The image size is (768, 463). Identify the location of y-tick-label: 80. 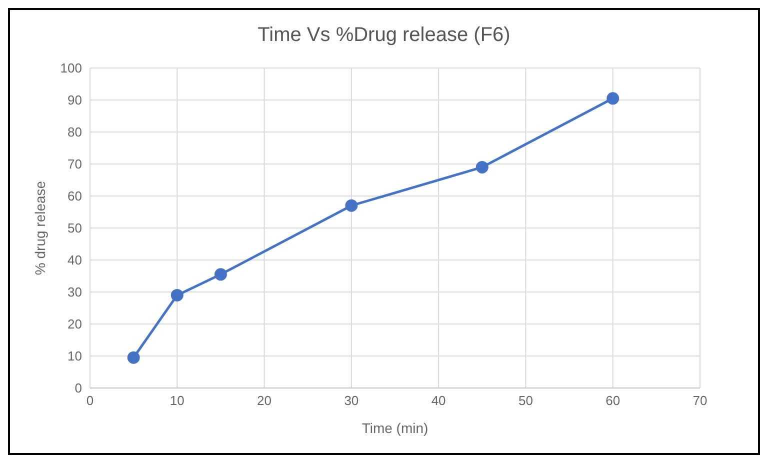
(75, 132).